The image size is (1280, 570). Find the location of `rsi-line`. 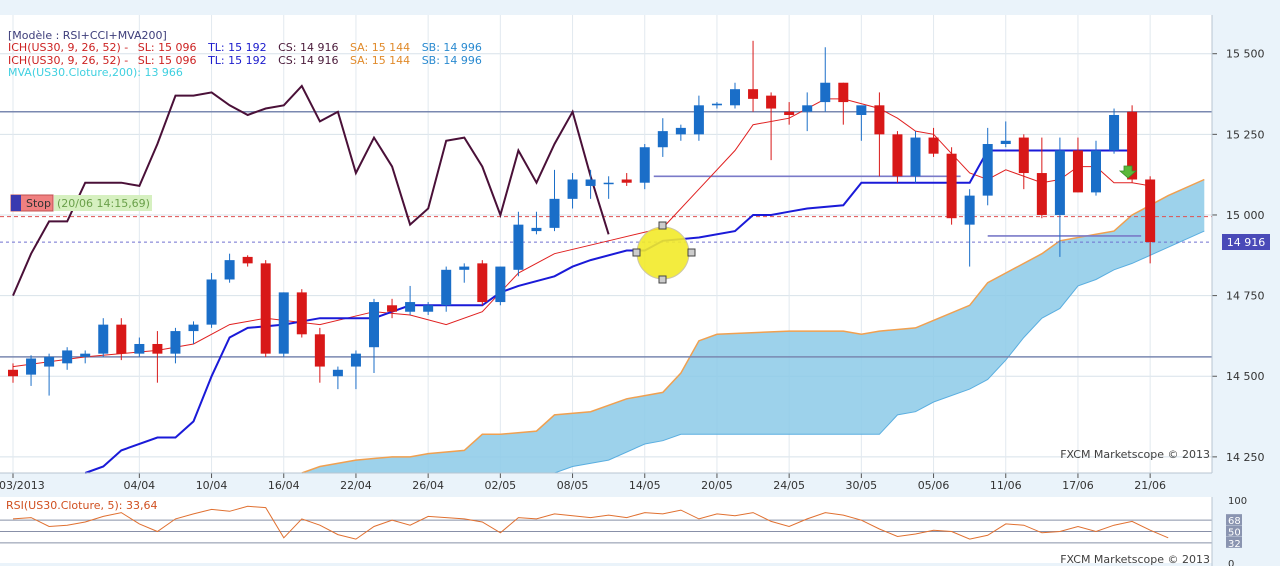

rsi-line is located at coordinates (590, 522).